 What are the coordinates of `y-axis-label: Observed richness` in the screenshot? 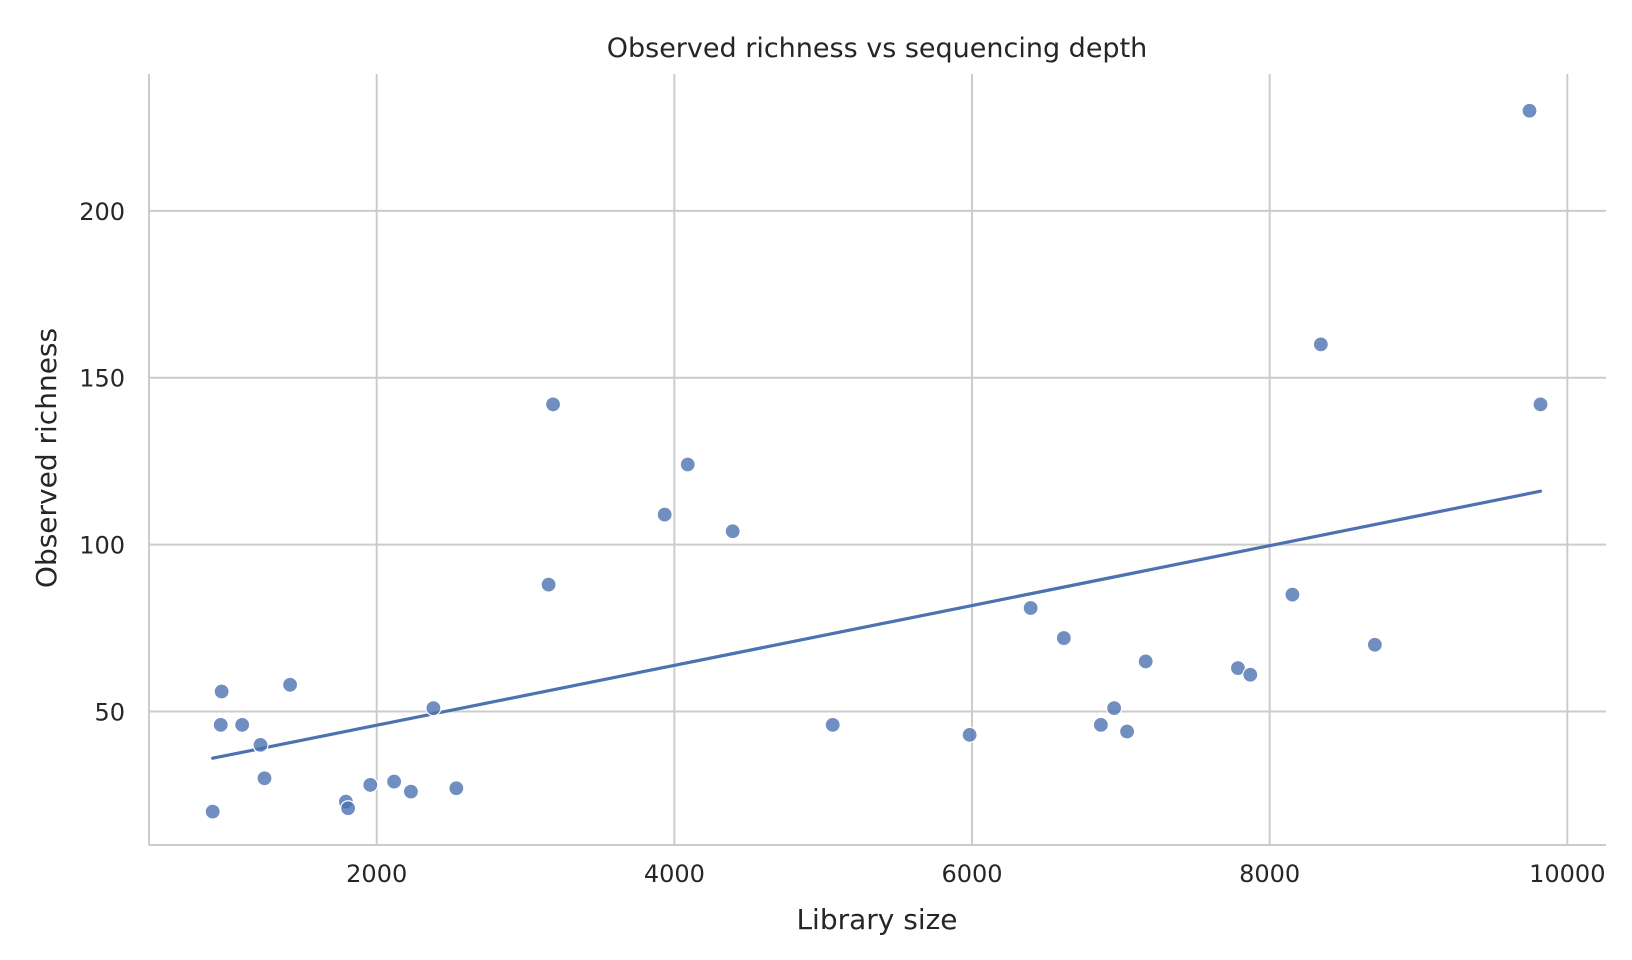 It's located at (46, 458).